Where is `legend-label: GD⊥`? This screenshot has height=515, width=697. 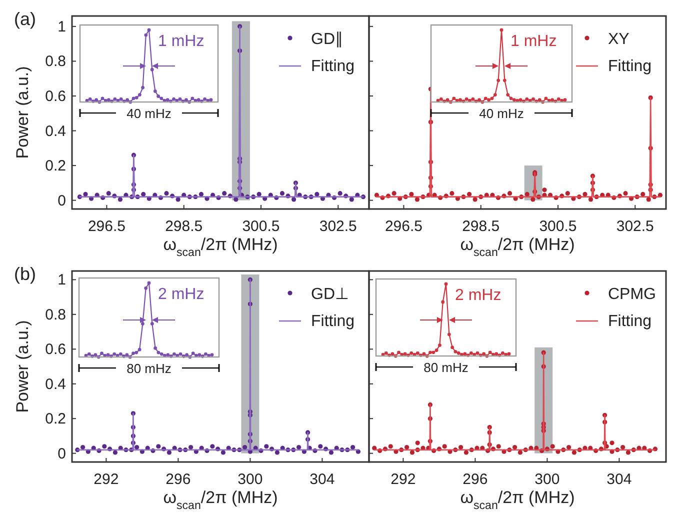
legend-label: GD⊥ is located at coordinates (330, 294).